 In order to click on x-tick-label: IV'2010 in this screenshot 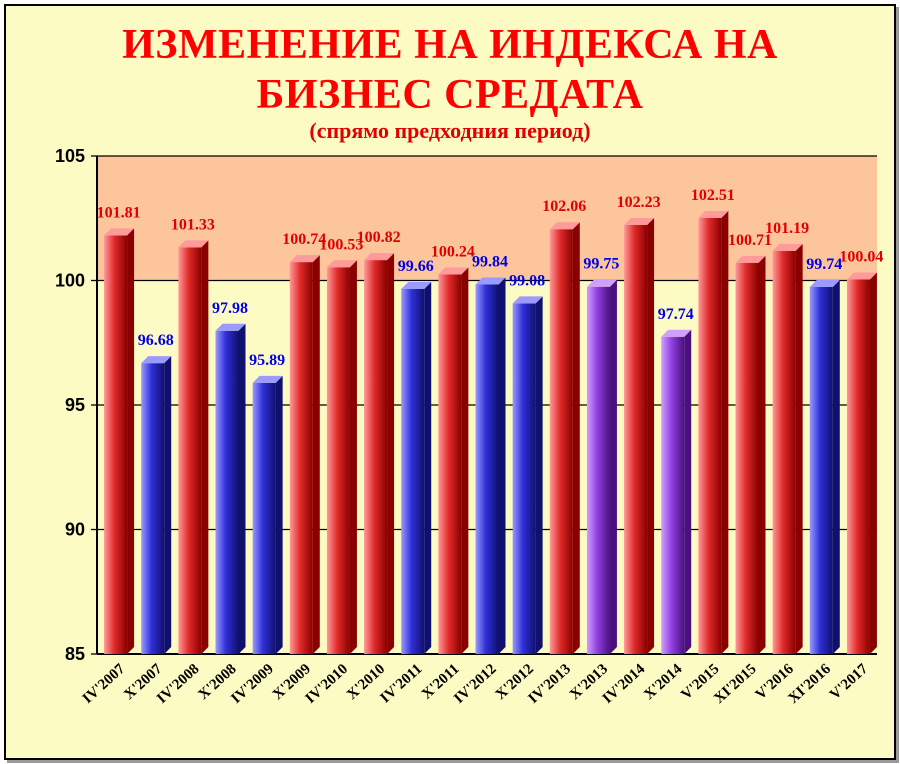, I will do `click(327, 684)`.